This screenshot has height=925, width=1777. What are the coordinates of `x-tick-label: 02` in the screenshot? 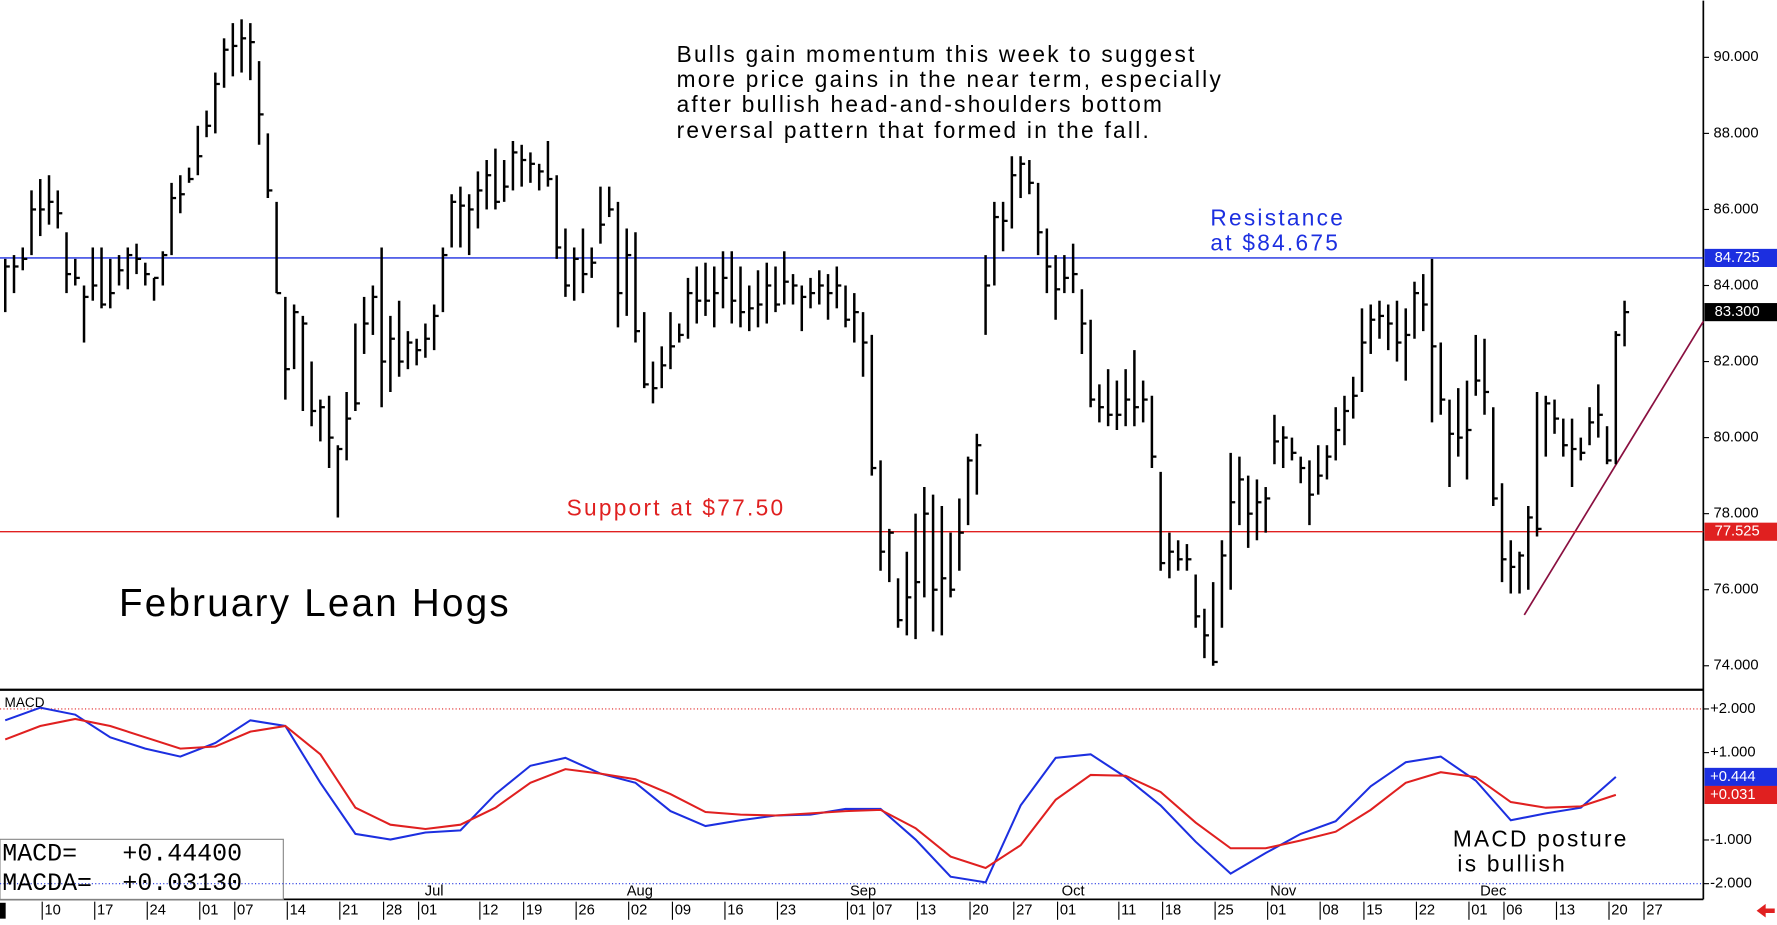 It's located at (639, 911).